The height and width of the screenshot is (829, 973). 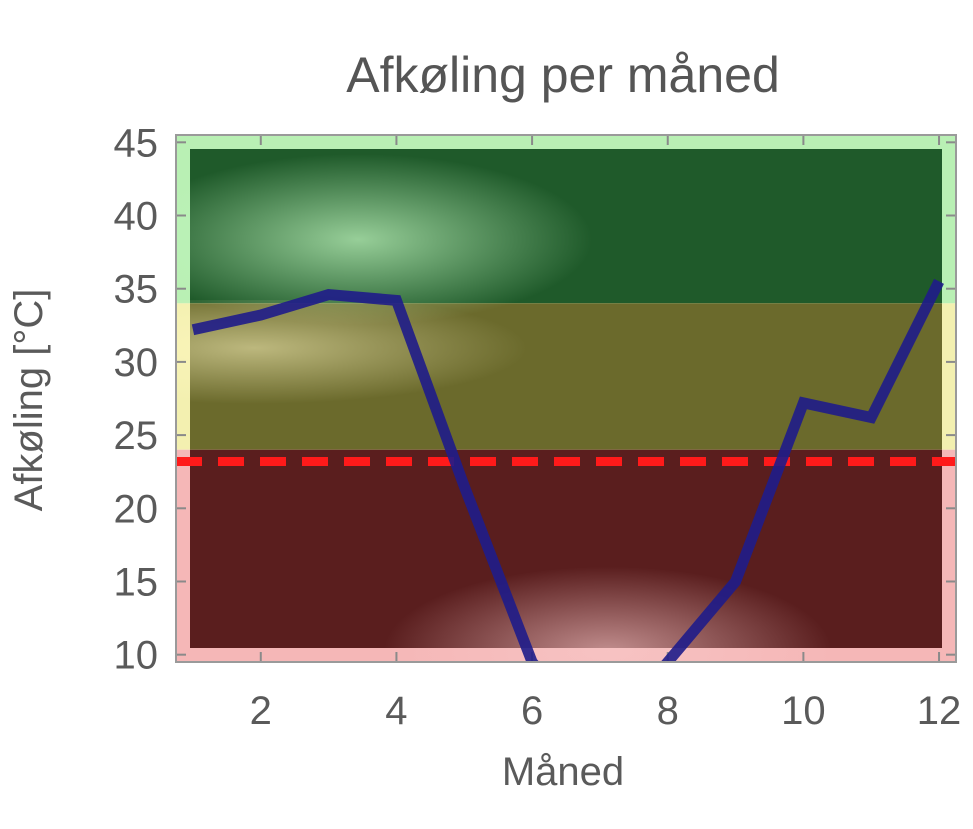 I want to click on y-tick-label: 15, so click(x=136, y=582).